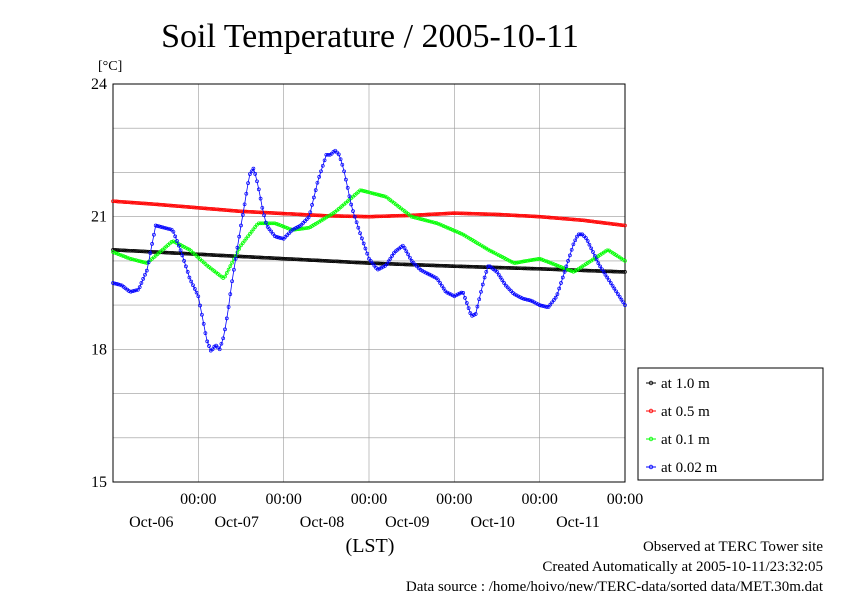 Image resolution: width=842 pixels, height=595 pixels. Describe the element at coordinates (236, 522) in the screenshot. I see `x-tick-date: Oct-07` at that location.